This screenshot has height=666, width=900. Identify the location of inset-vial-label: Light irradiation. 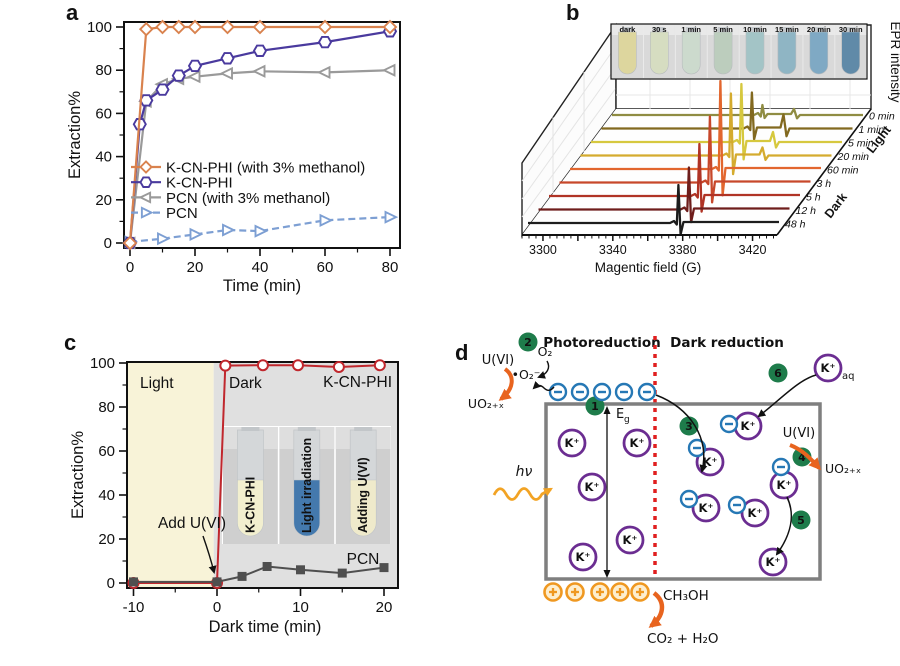
(307, 485).